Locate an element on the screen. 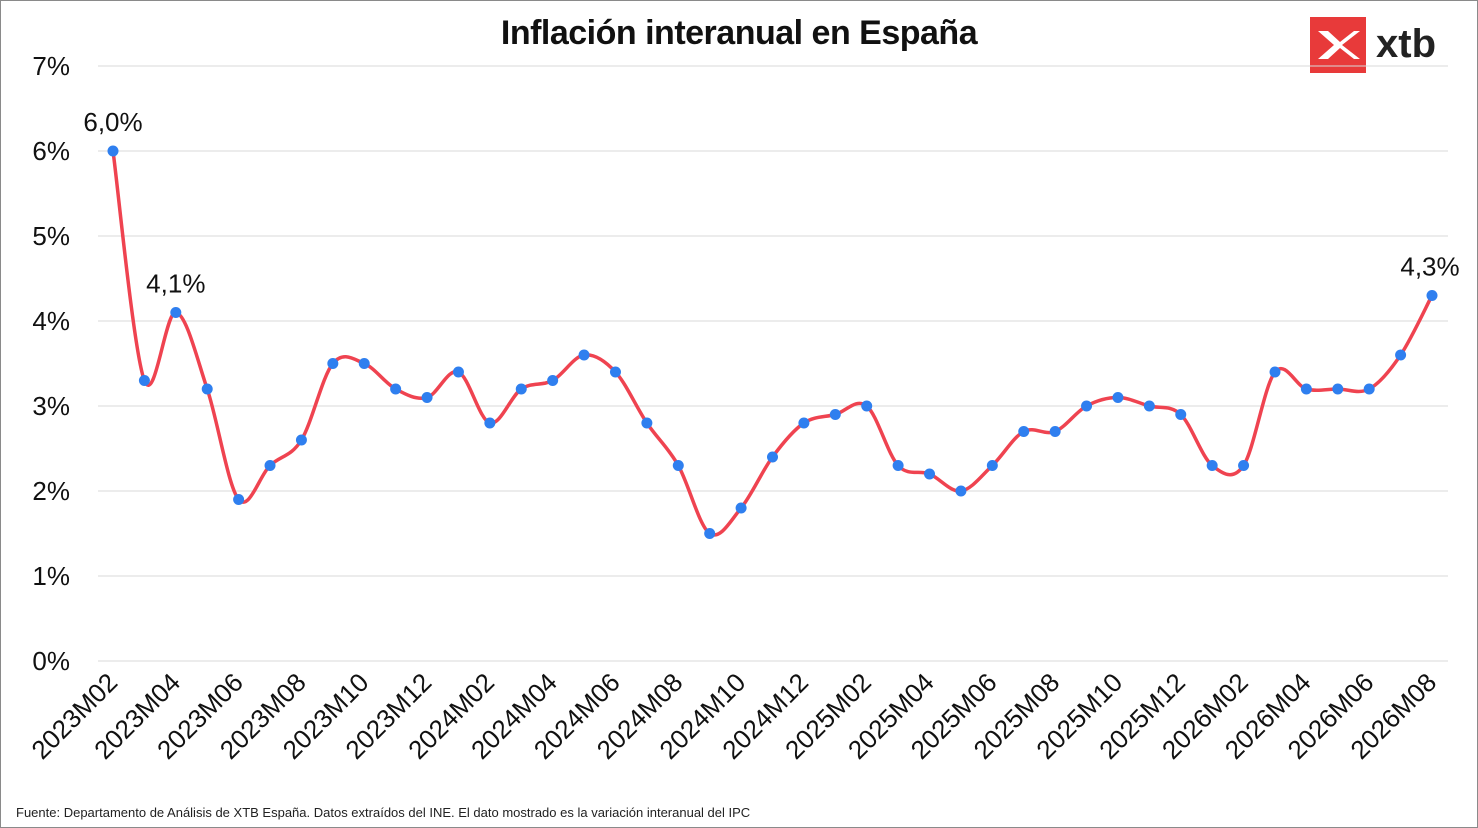 This screenshot has height=828, width=1478. xtb-logo: xtb is located at coordinates (1390, 45).